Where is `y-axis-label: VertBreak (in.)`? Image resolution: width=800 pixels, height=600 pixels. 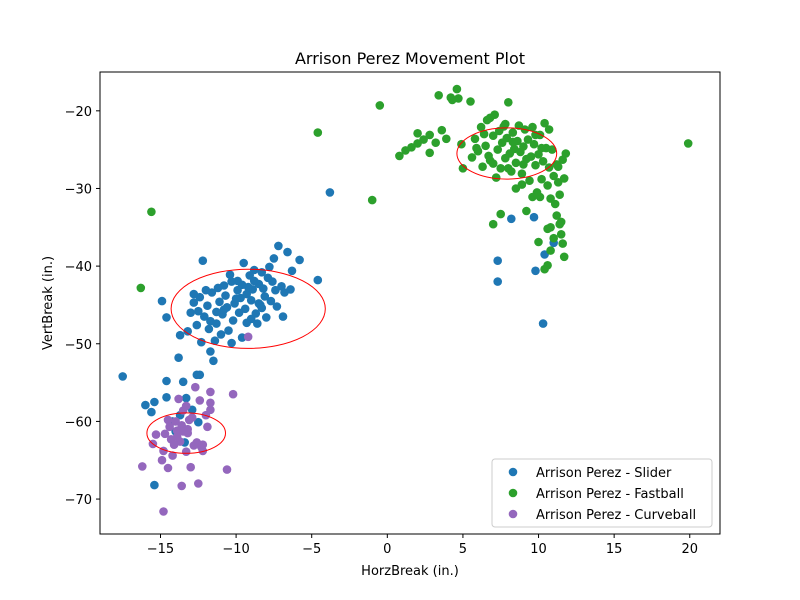
y-axis-label: VertBreak (in.) is located at coordinates (48, 303).